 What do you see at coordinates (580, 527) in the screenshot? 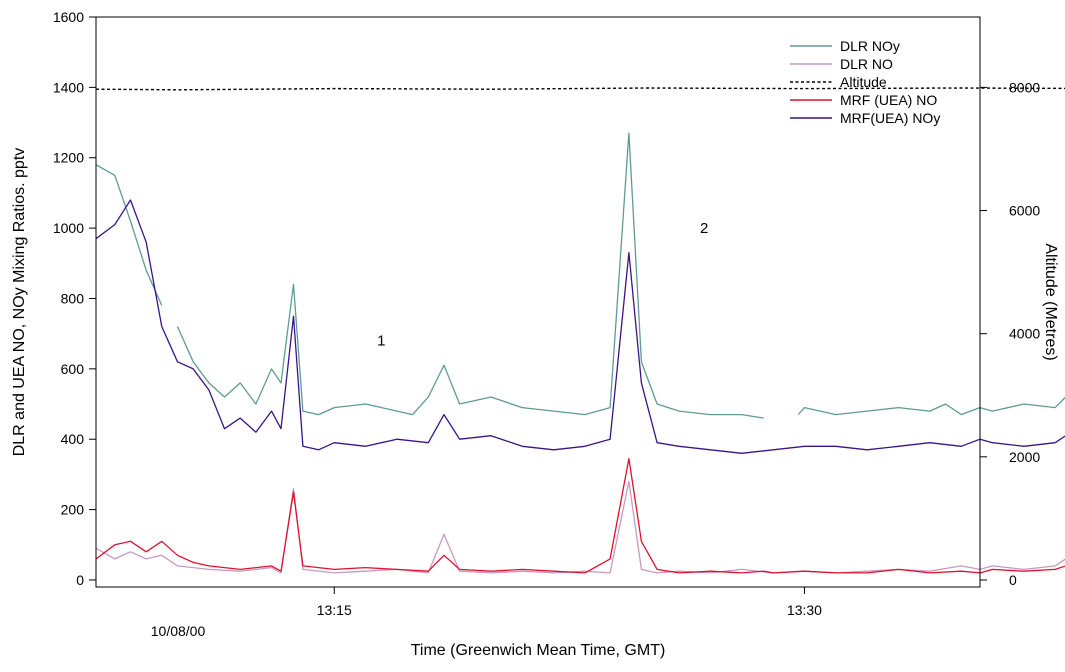
I see `series-line-dlr-no` at bounding box center [580, 527].